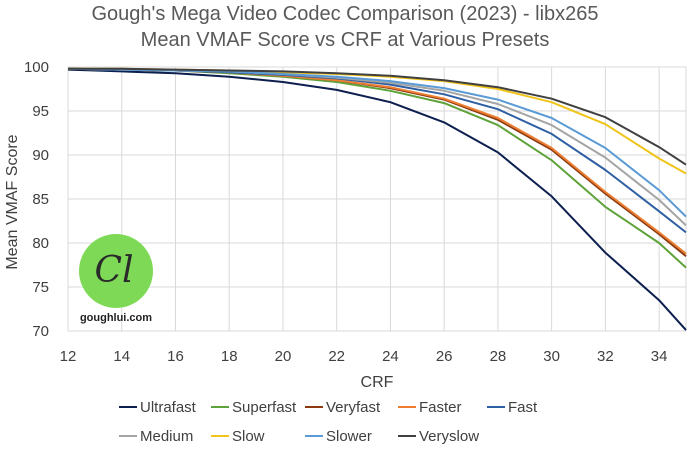 This screenshot has height=451, width=690. I want to click on y-tick-label: 95, so click(40, 111).